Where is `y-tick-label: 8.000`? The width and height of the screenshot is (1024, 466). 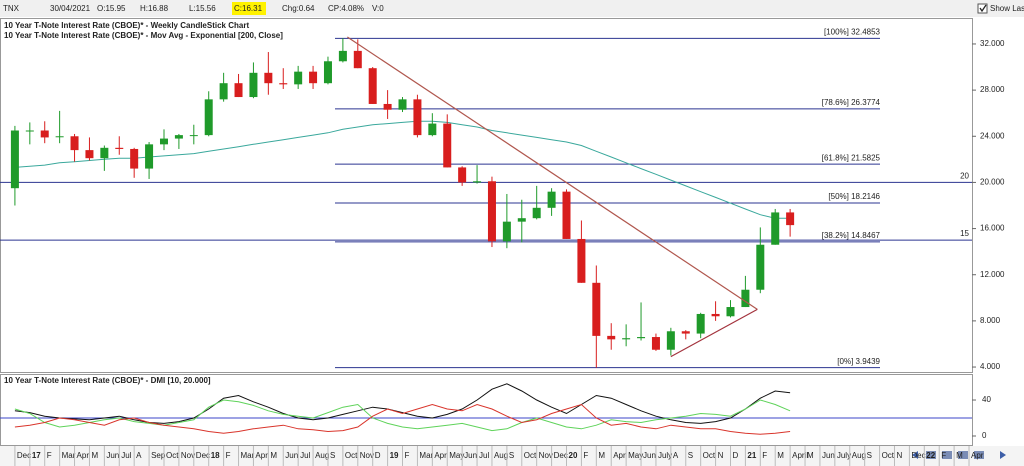 y-tick-label: 8.000 is located at coordinates (990, 320).